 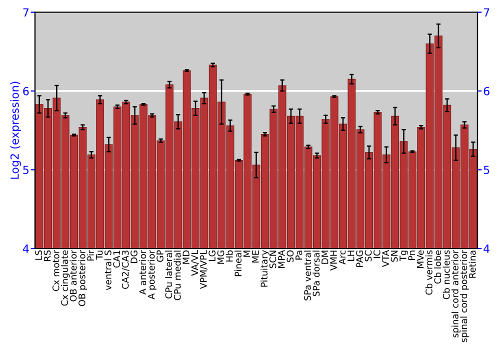 I want to click on x-tick-label: VA/VL, so click(x=195, y=263).